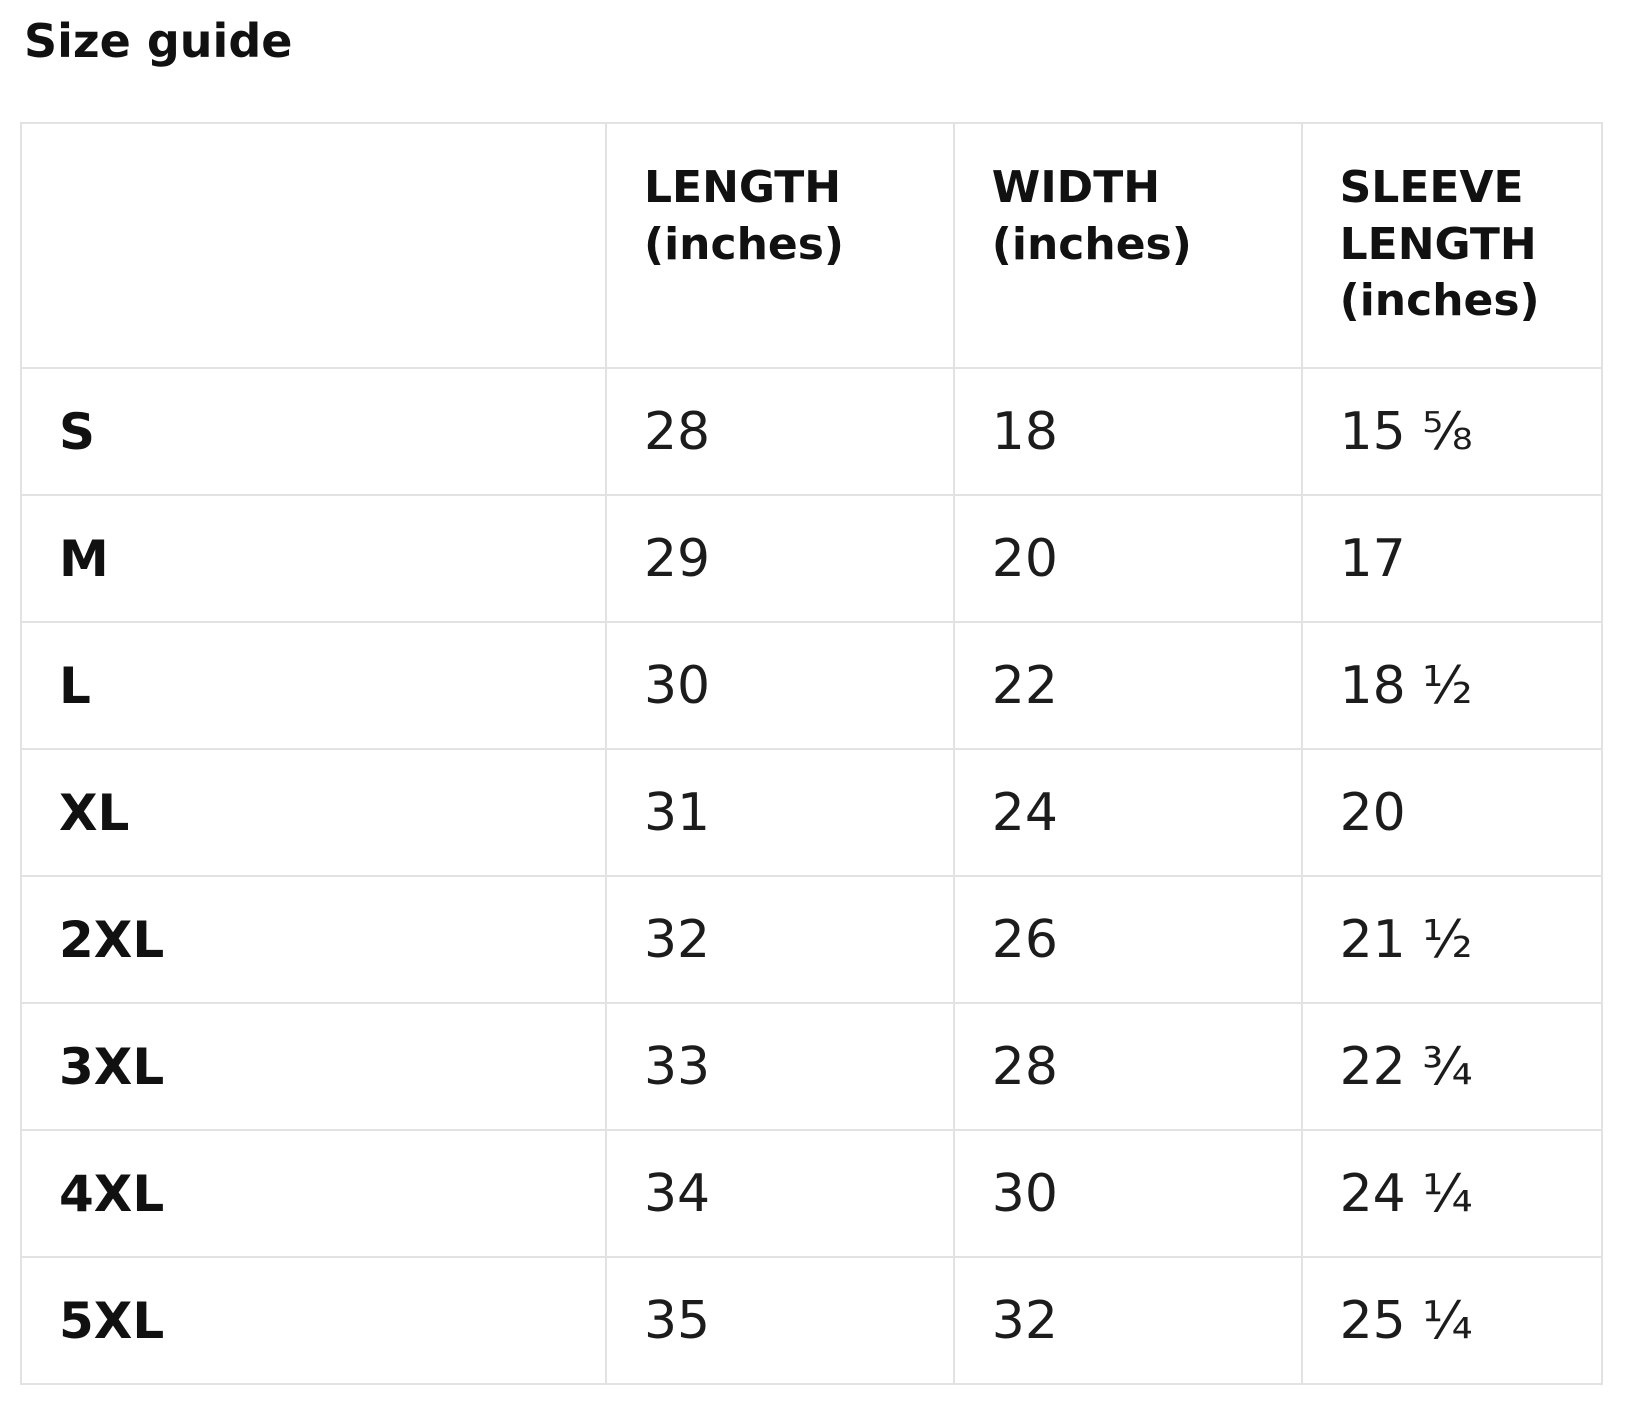 The image size is (1626, 1422). Describe the element at coordinates (1452, 559) in the screenshot. I see `sleeve-length-value: 17` at that location.